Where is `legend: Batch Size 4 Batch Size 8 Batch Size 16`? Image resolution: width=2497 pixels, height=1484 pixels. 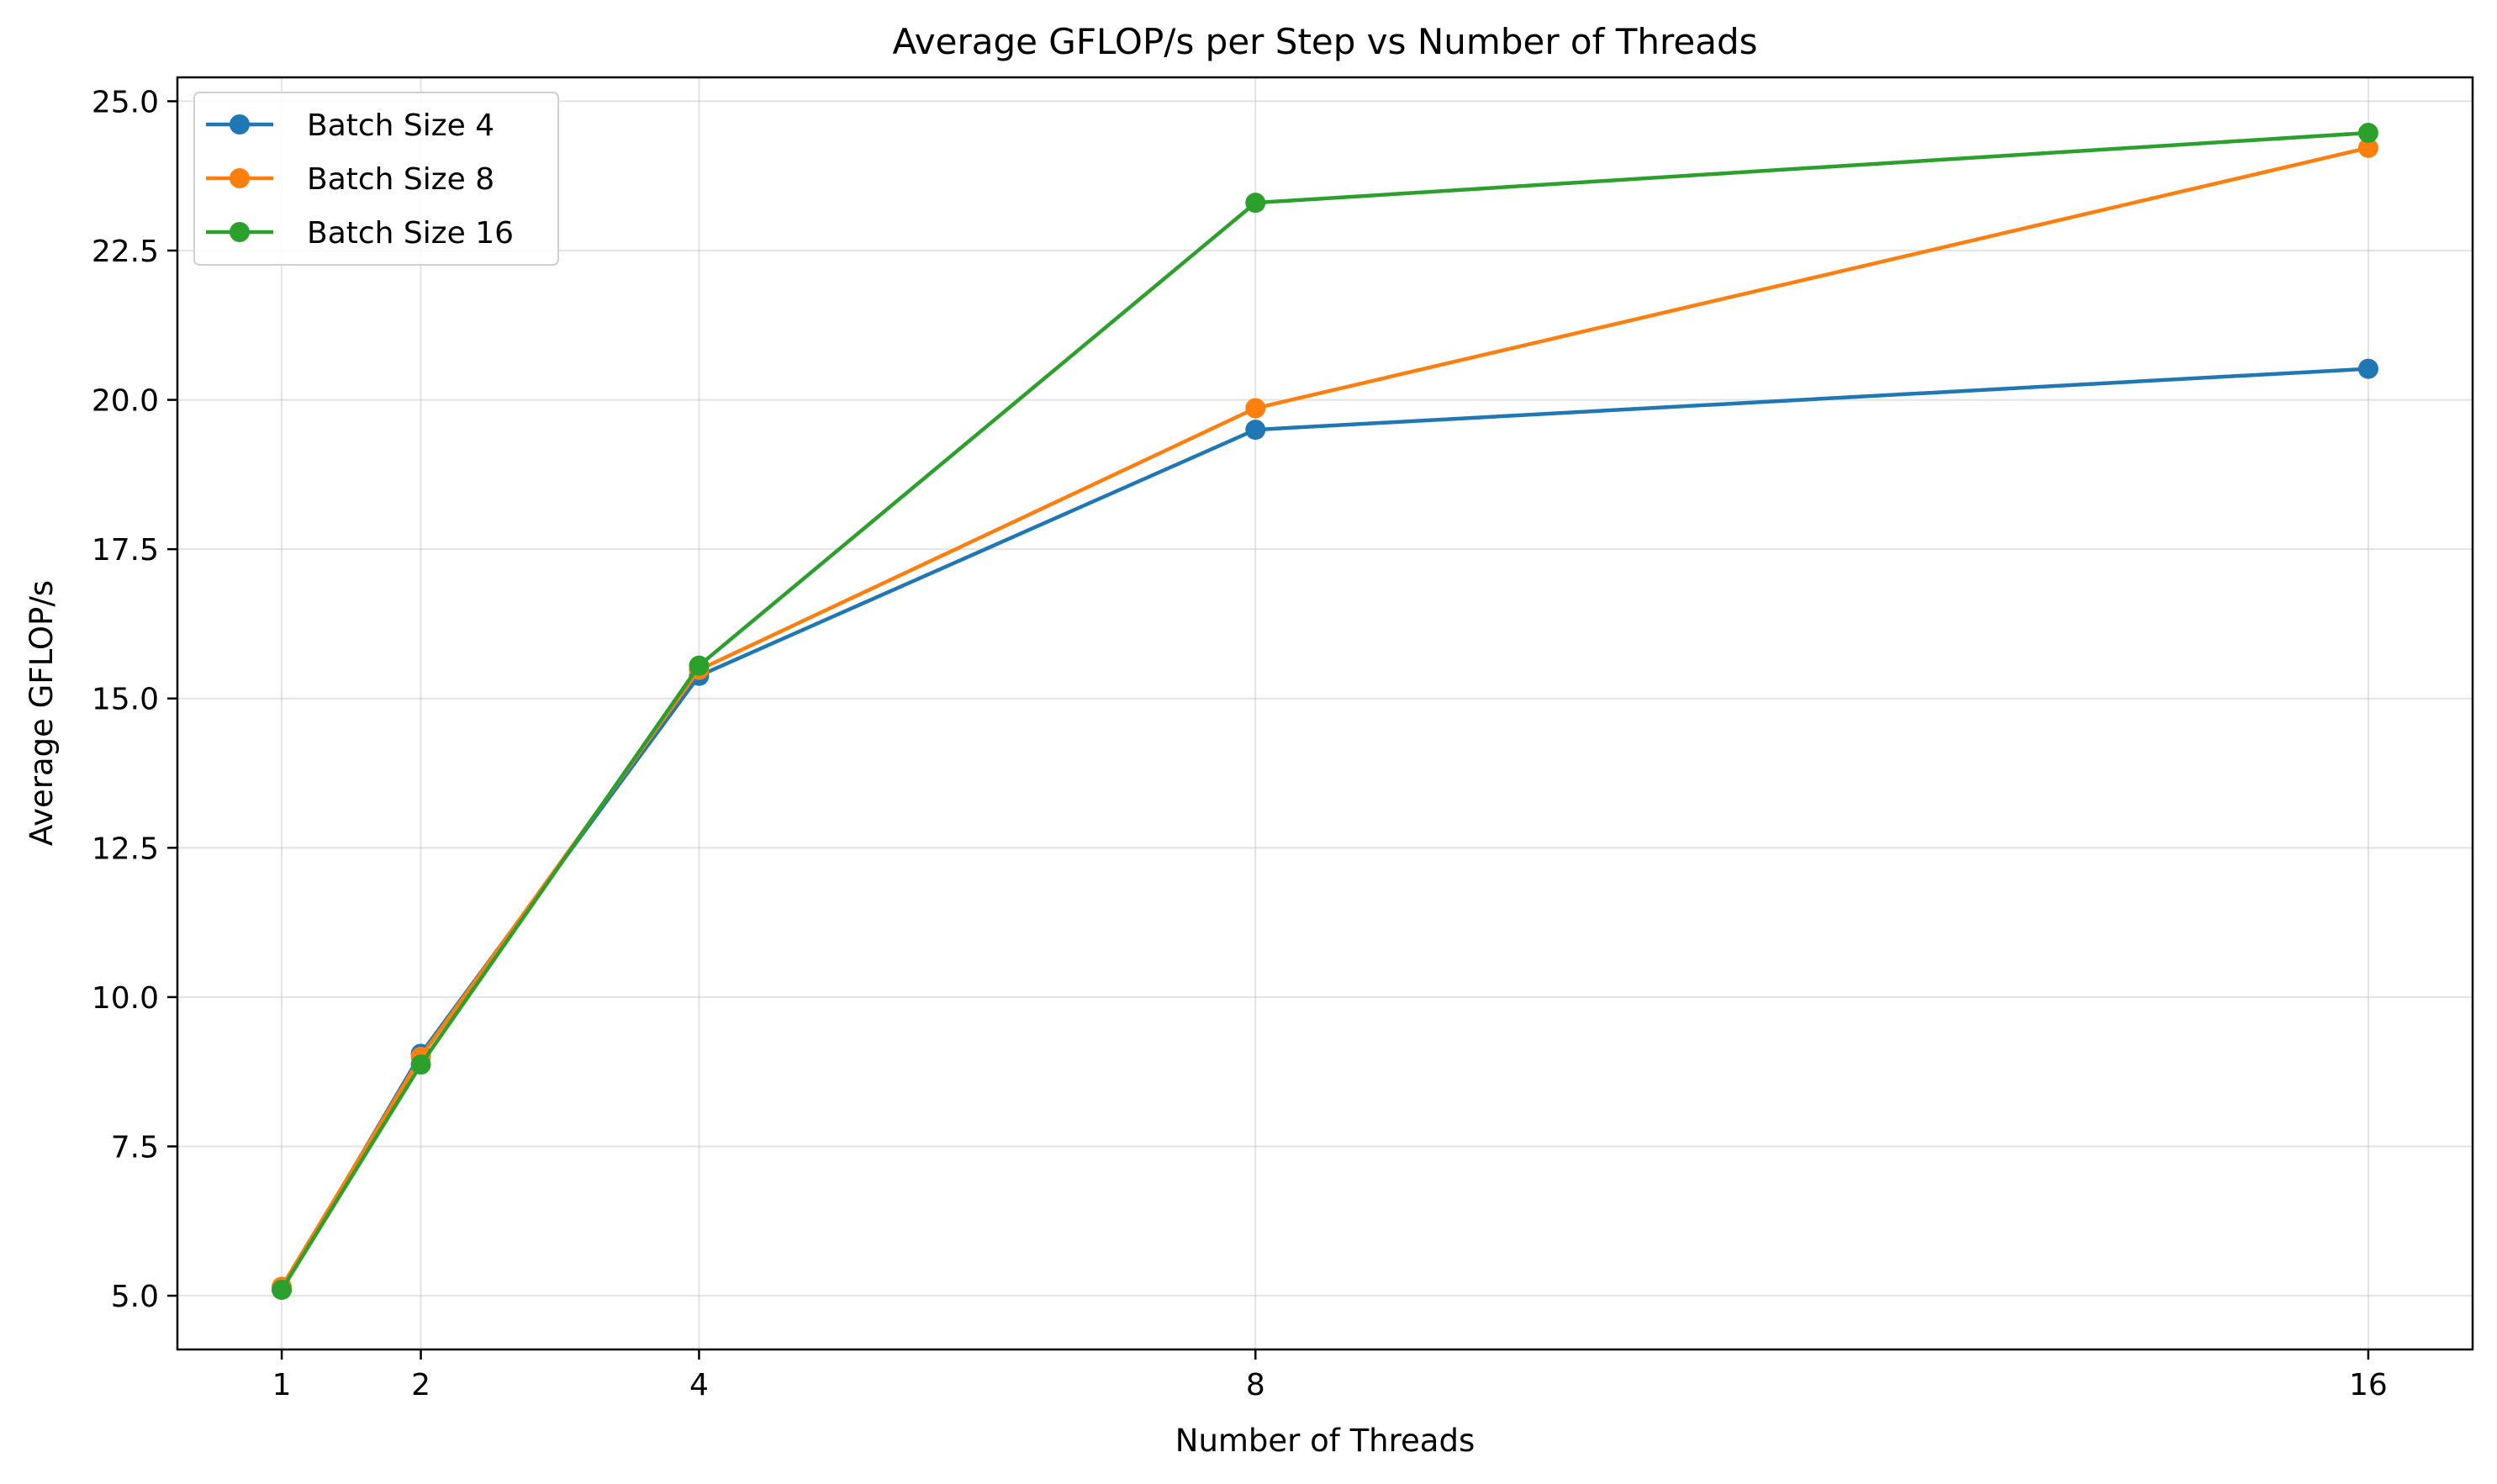
legend: Batch Size 4 Batch Size 8 Batch Size 16 is located at coordinates (376, 179).